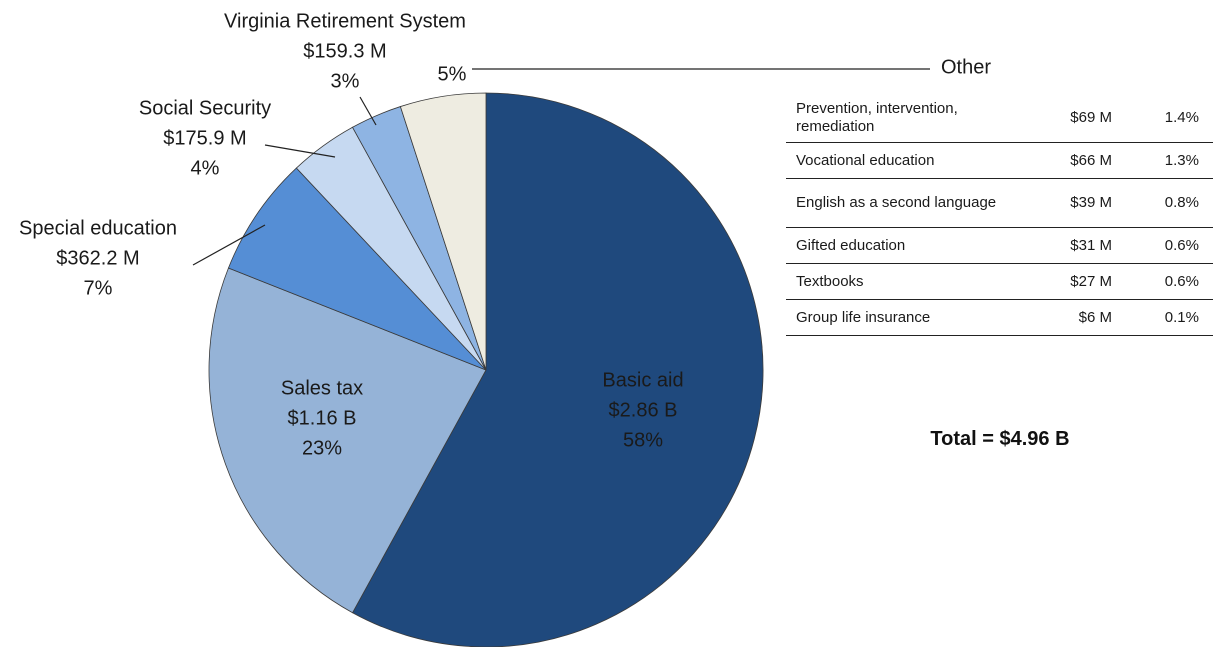 The height and width of the screenshot is (647, 1225). Describe the element at coordinates (1062, 203) in the screenshot. I see `table-cell: $39 M` at that location.